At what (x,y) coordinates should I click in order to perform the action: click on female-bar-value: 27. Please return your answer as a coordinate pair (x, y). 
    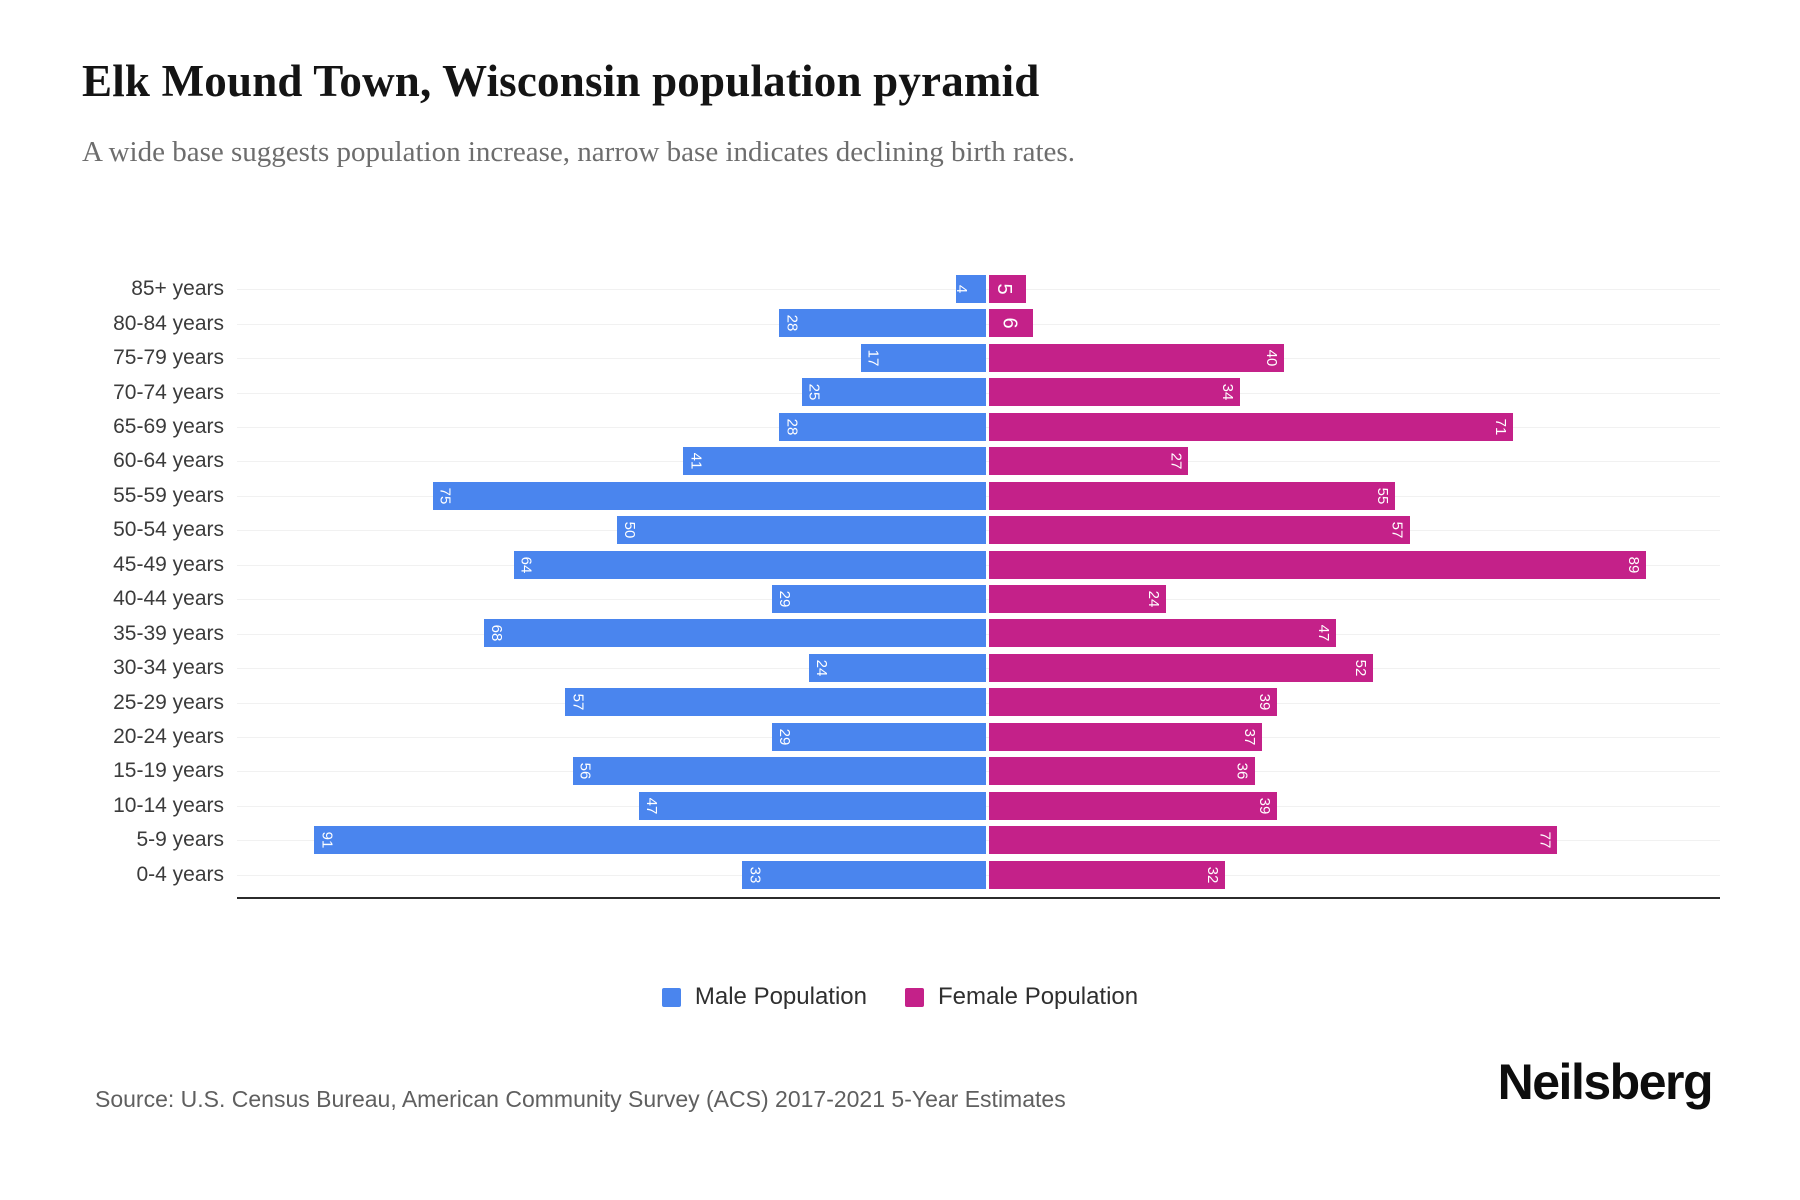
    Looking at the image, I should click on (1176, 461).